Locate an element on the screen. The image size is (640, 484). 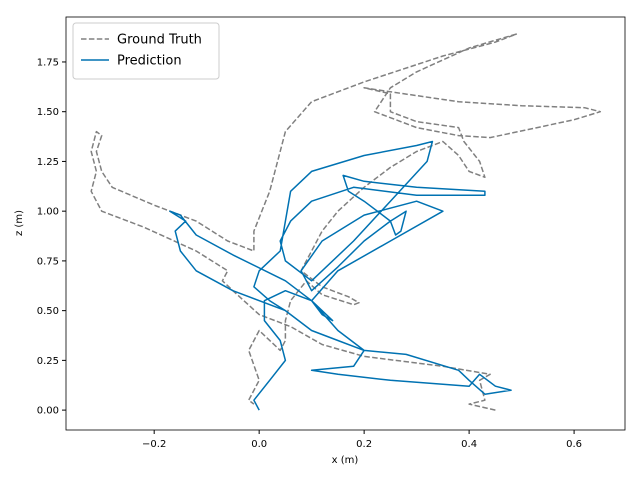
x-axis-label: x (m) is located at coordinates (345, 460).